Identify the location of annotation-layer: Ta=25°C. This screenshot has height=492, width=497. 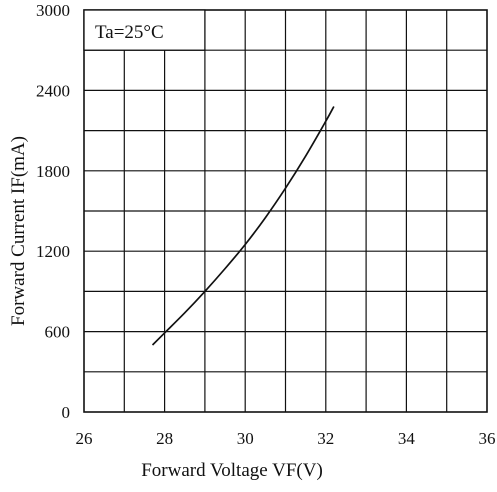
(144, 30).